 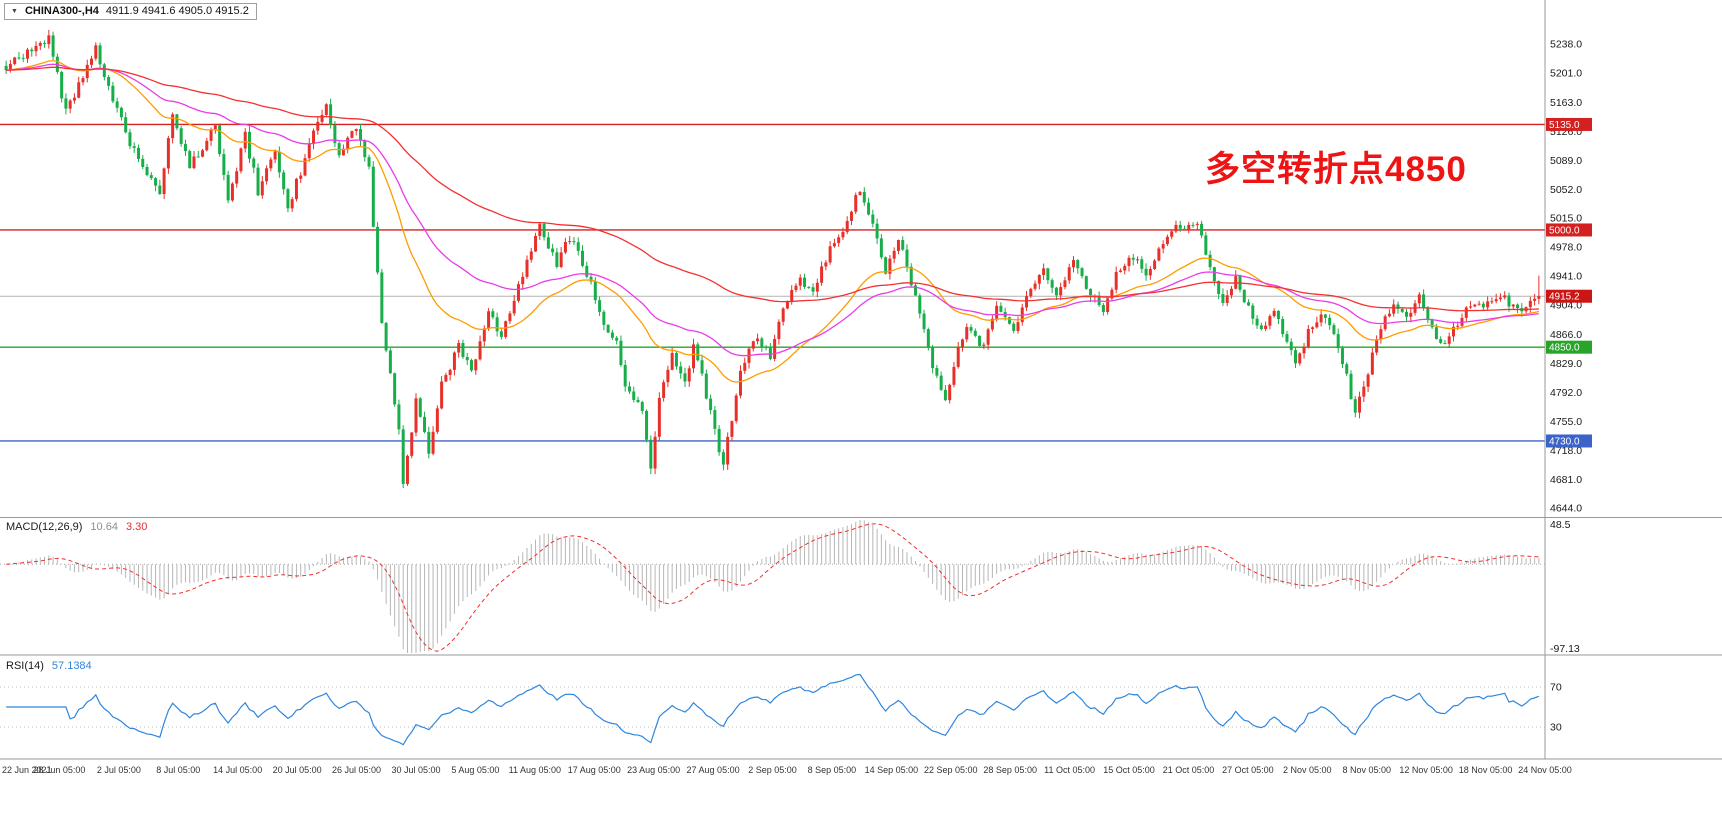 What do you see at coordinates (892, 770) in the screenshot?
I see `time-axis-label: 14 Sep 05:00` at bounding box center [892, 770].